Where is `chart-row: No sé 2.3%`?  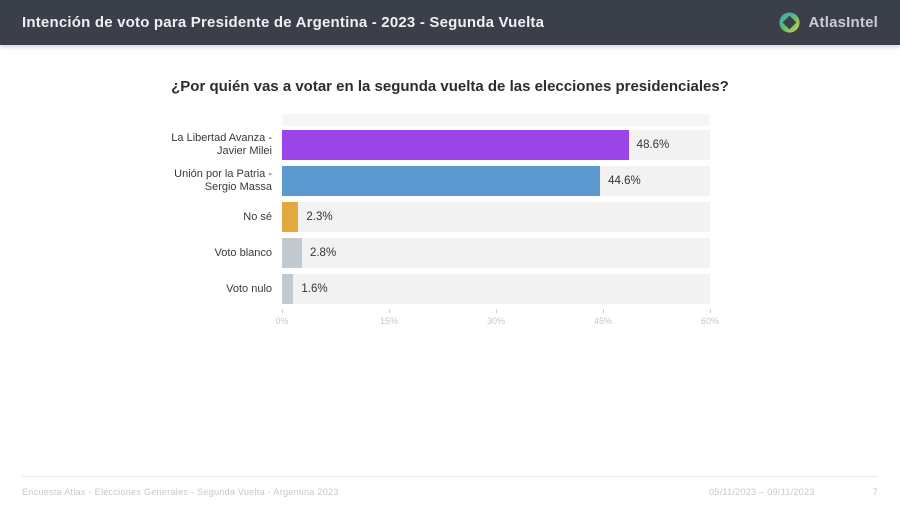 chart-row: No sé 2.3% is located at coordinates (450, 217).